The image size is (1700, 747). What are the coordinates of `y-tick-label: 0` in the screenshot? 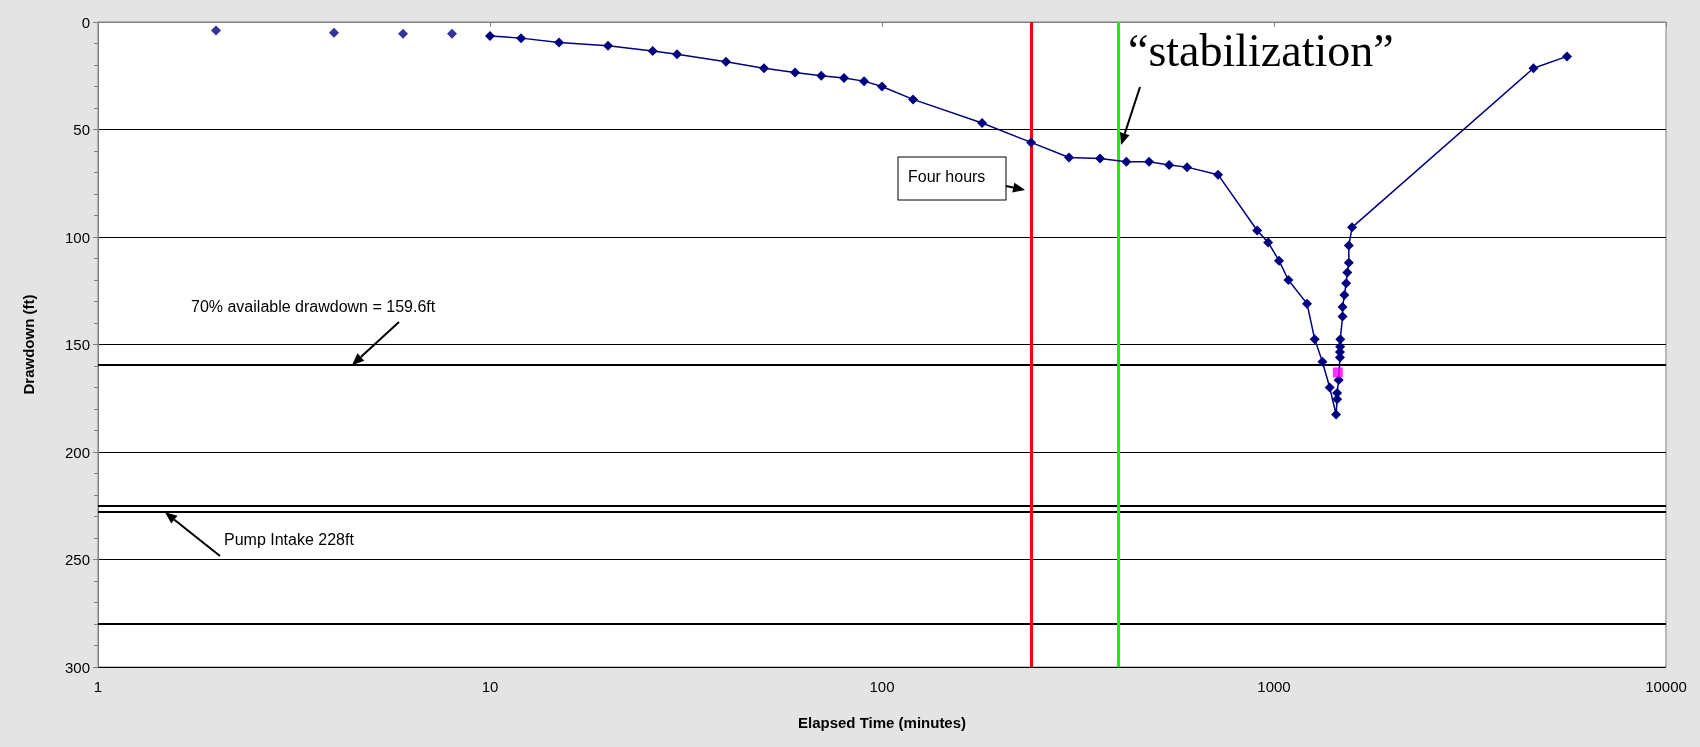 It's located at (85, 22).